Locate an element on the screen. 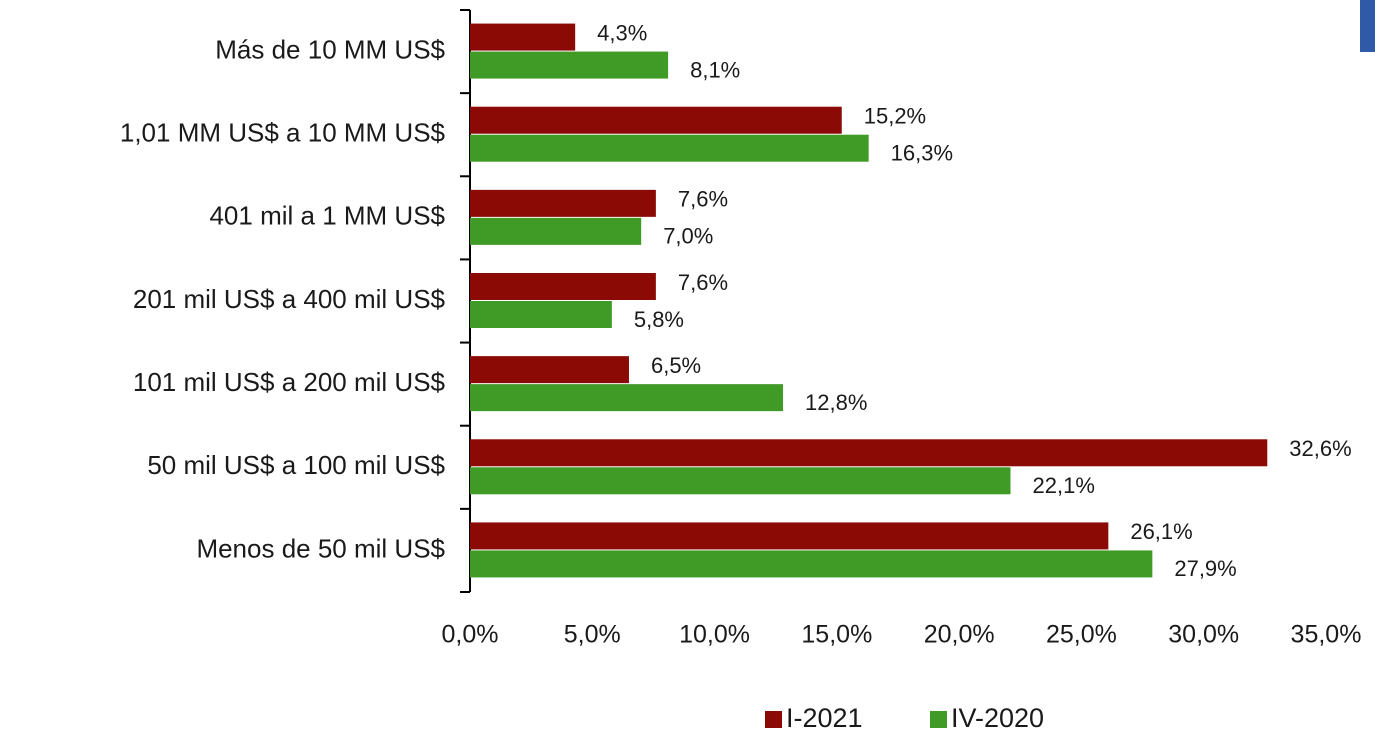  x-tick-label: 5,0% is located at coordinates (592, 635).